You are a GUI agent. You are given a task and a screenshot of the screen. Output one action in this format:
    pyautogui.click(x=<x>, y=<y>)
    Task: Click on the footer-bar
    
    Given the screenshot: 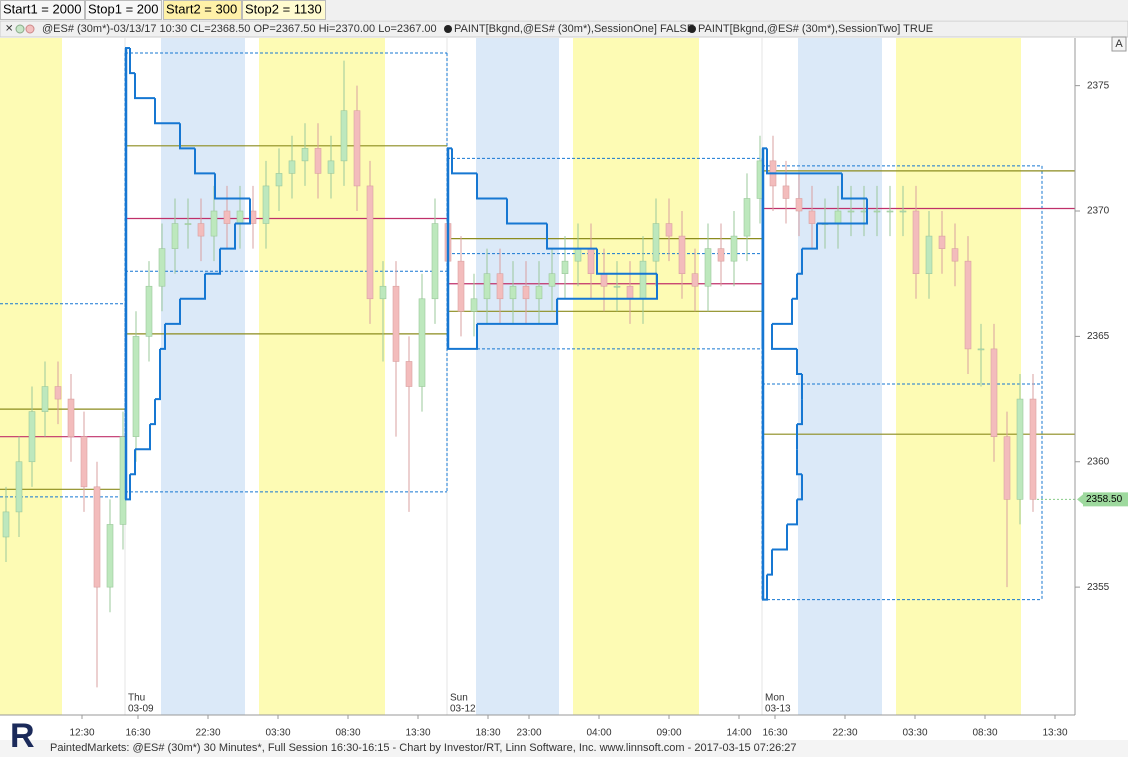 What is the action you would take?
    pyautogui.click(x=564, y=748)
    